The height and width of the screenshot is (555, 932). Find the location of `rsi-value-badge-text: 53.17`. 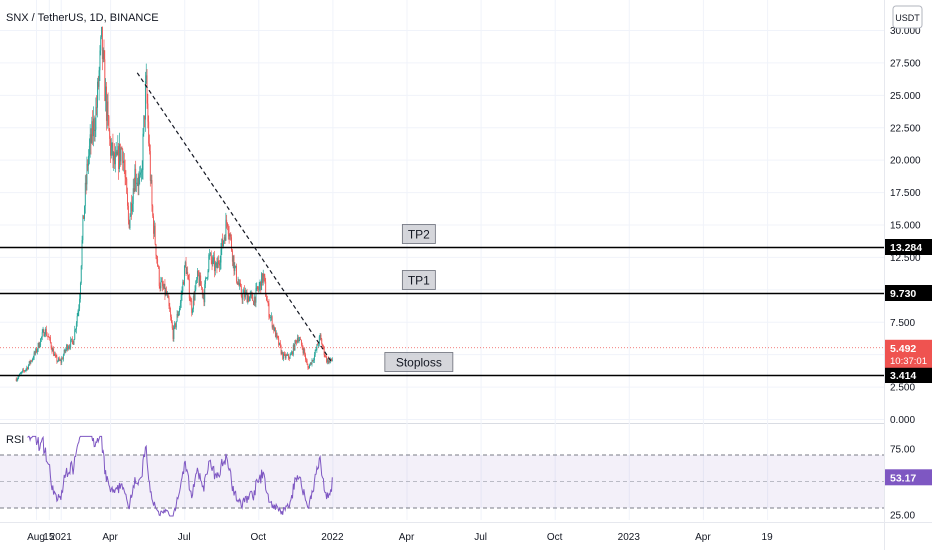

rsi-value-badge-text: 53.17 is located at coordinates (903, 478).